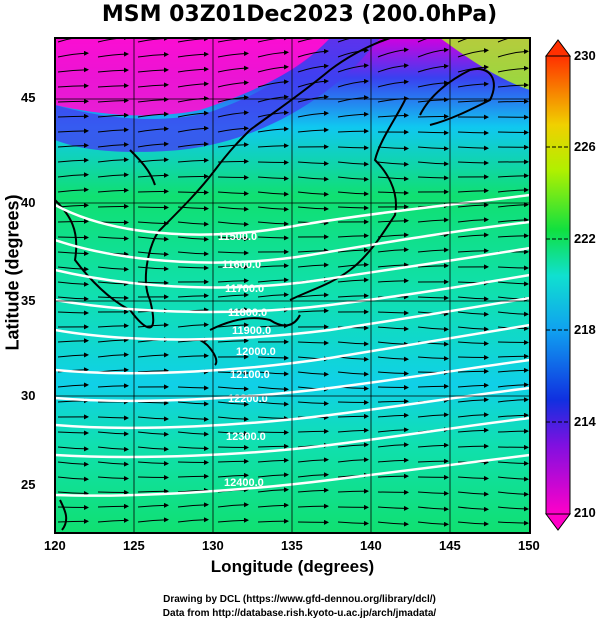 The width and height of the screenshot is (599, 625). Describe the element at coordinates (558, 522) in the screenshot. I see `colorbar-min-arrow` at that location.